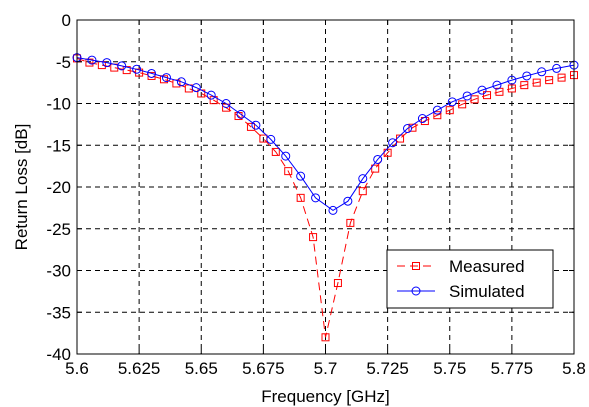  Describe the element at coordinates (387, 368) in the screenshot. I see `x-tick-label: 5.725` at that location.